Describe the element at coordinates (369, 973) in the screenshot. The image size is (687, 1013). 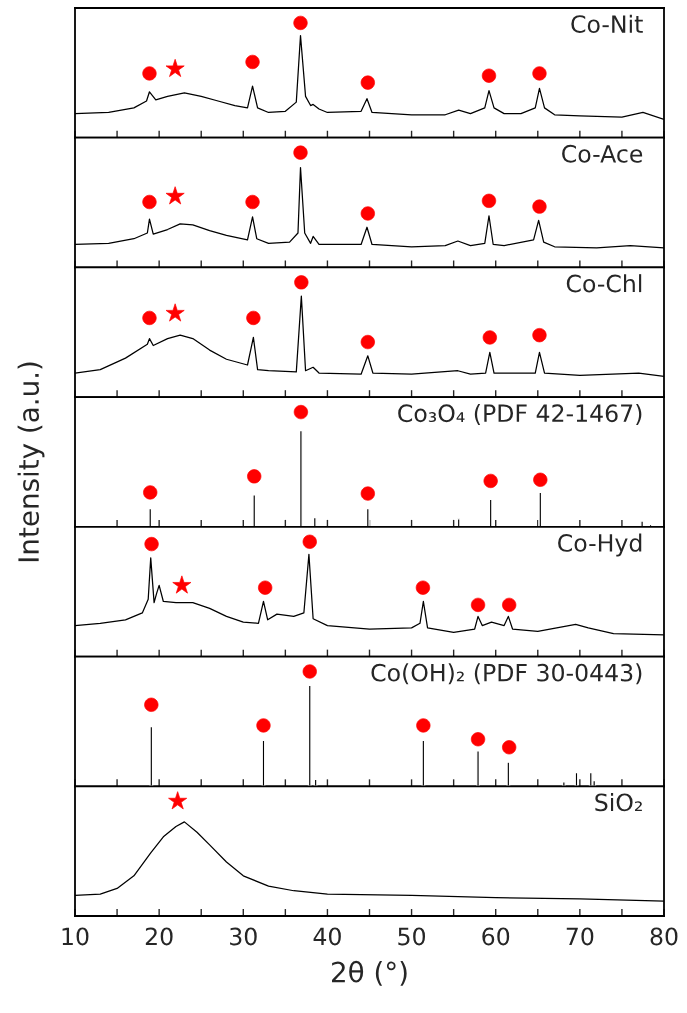
I see `x-axis-title: 2θ (°)` at that location.